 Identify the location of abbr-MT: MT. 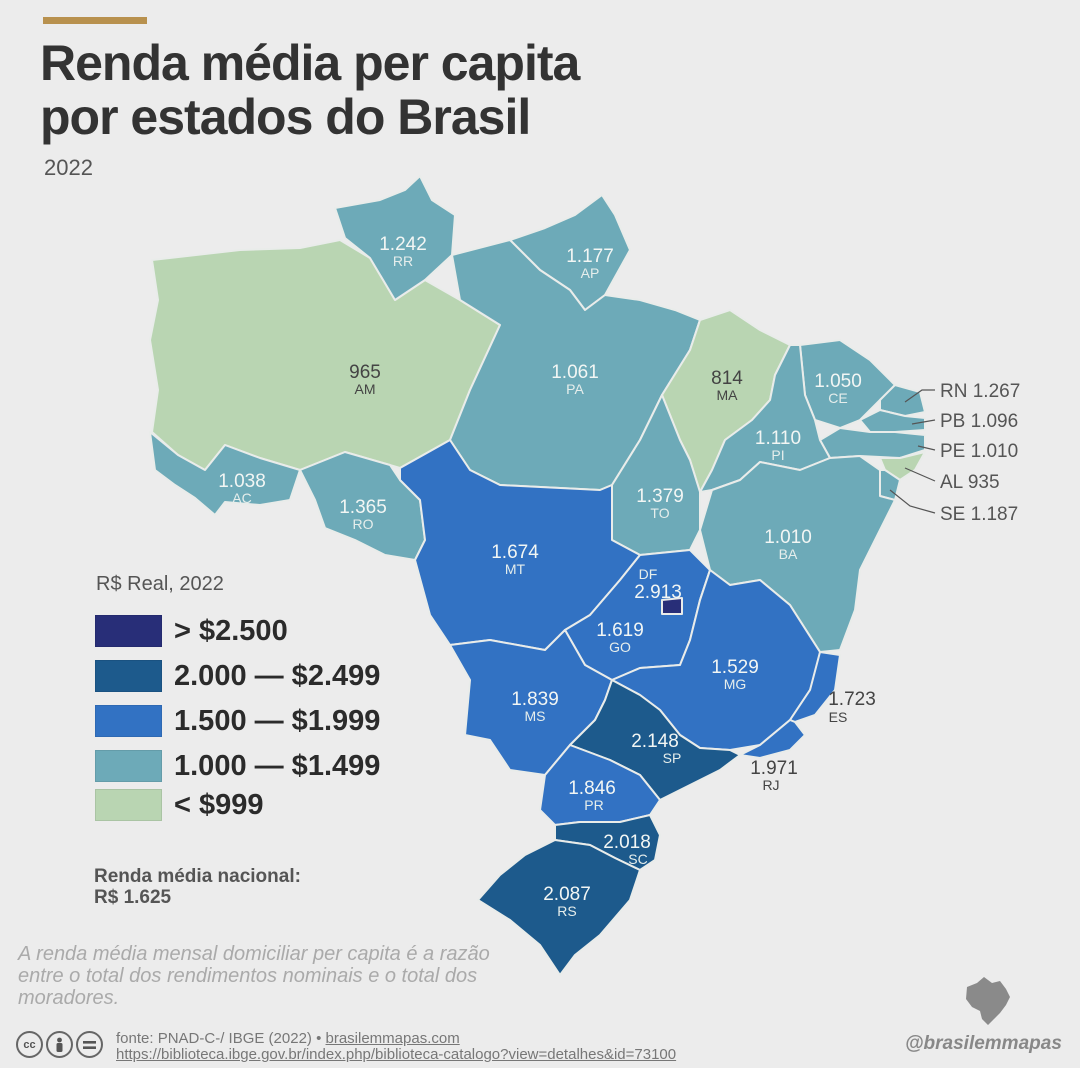
(515, 569).